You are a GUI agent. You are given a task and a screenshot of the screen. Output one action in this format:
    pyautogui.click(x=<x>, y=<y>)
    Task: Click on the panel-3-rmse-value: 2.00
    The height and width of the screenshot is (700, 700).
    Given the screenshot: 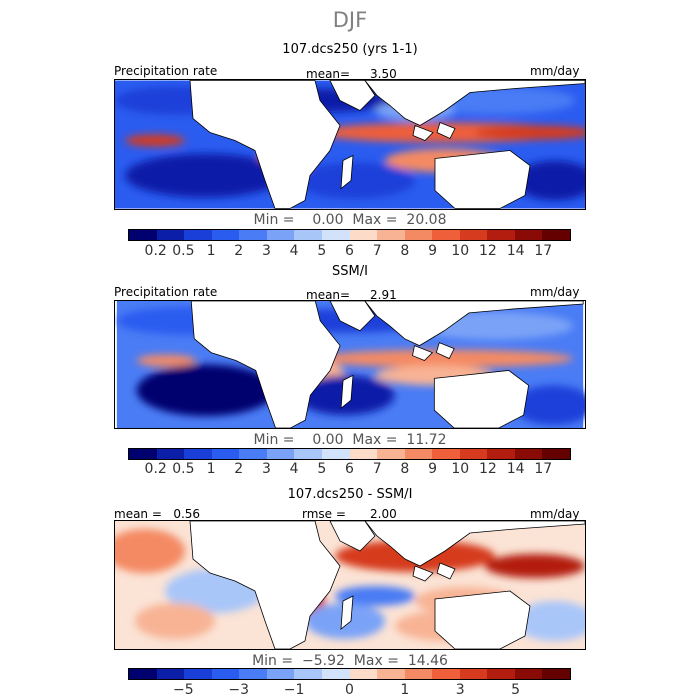 What is the action you would take?
    pyautogui.click(x=383, y=514)
    